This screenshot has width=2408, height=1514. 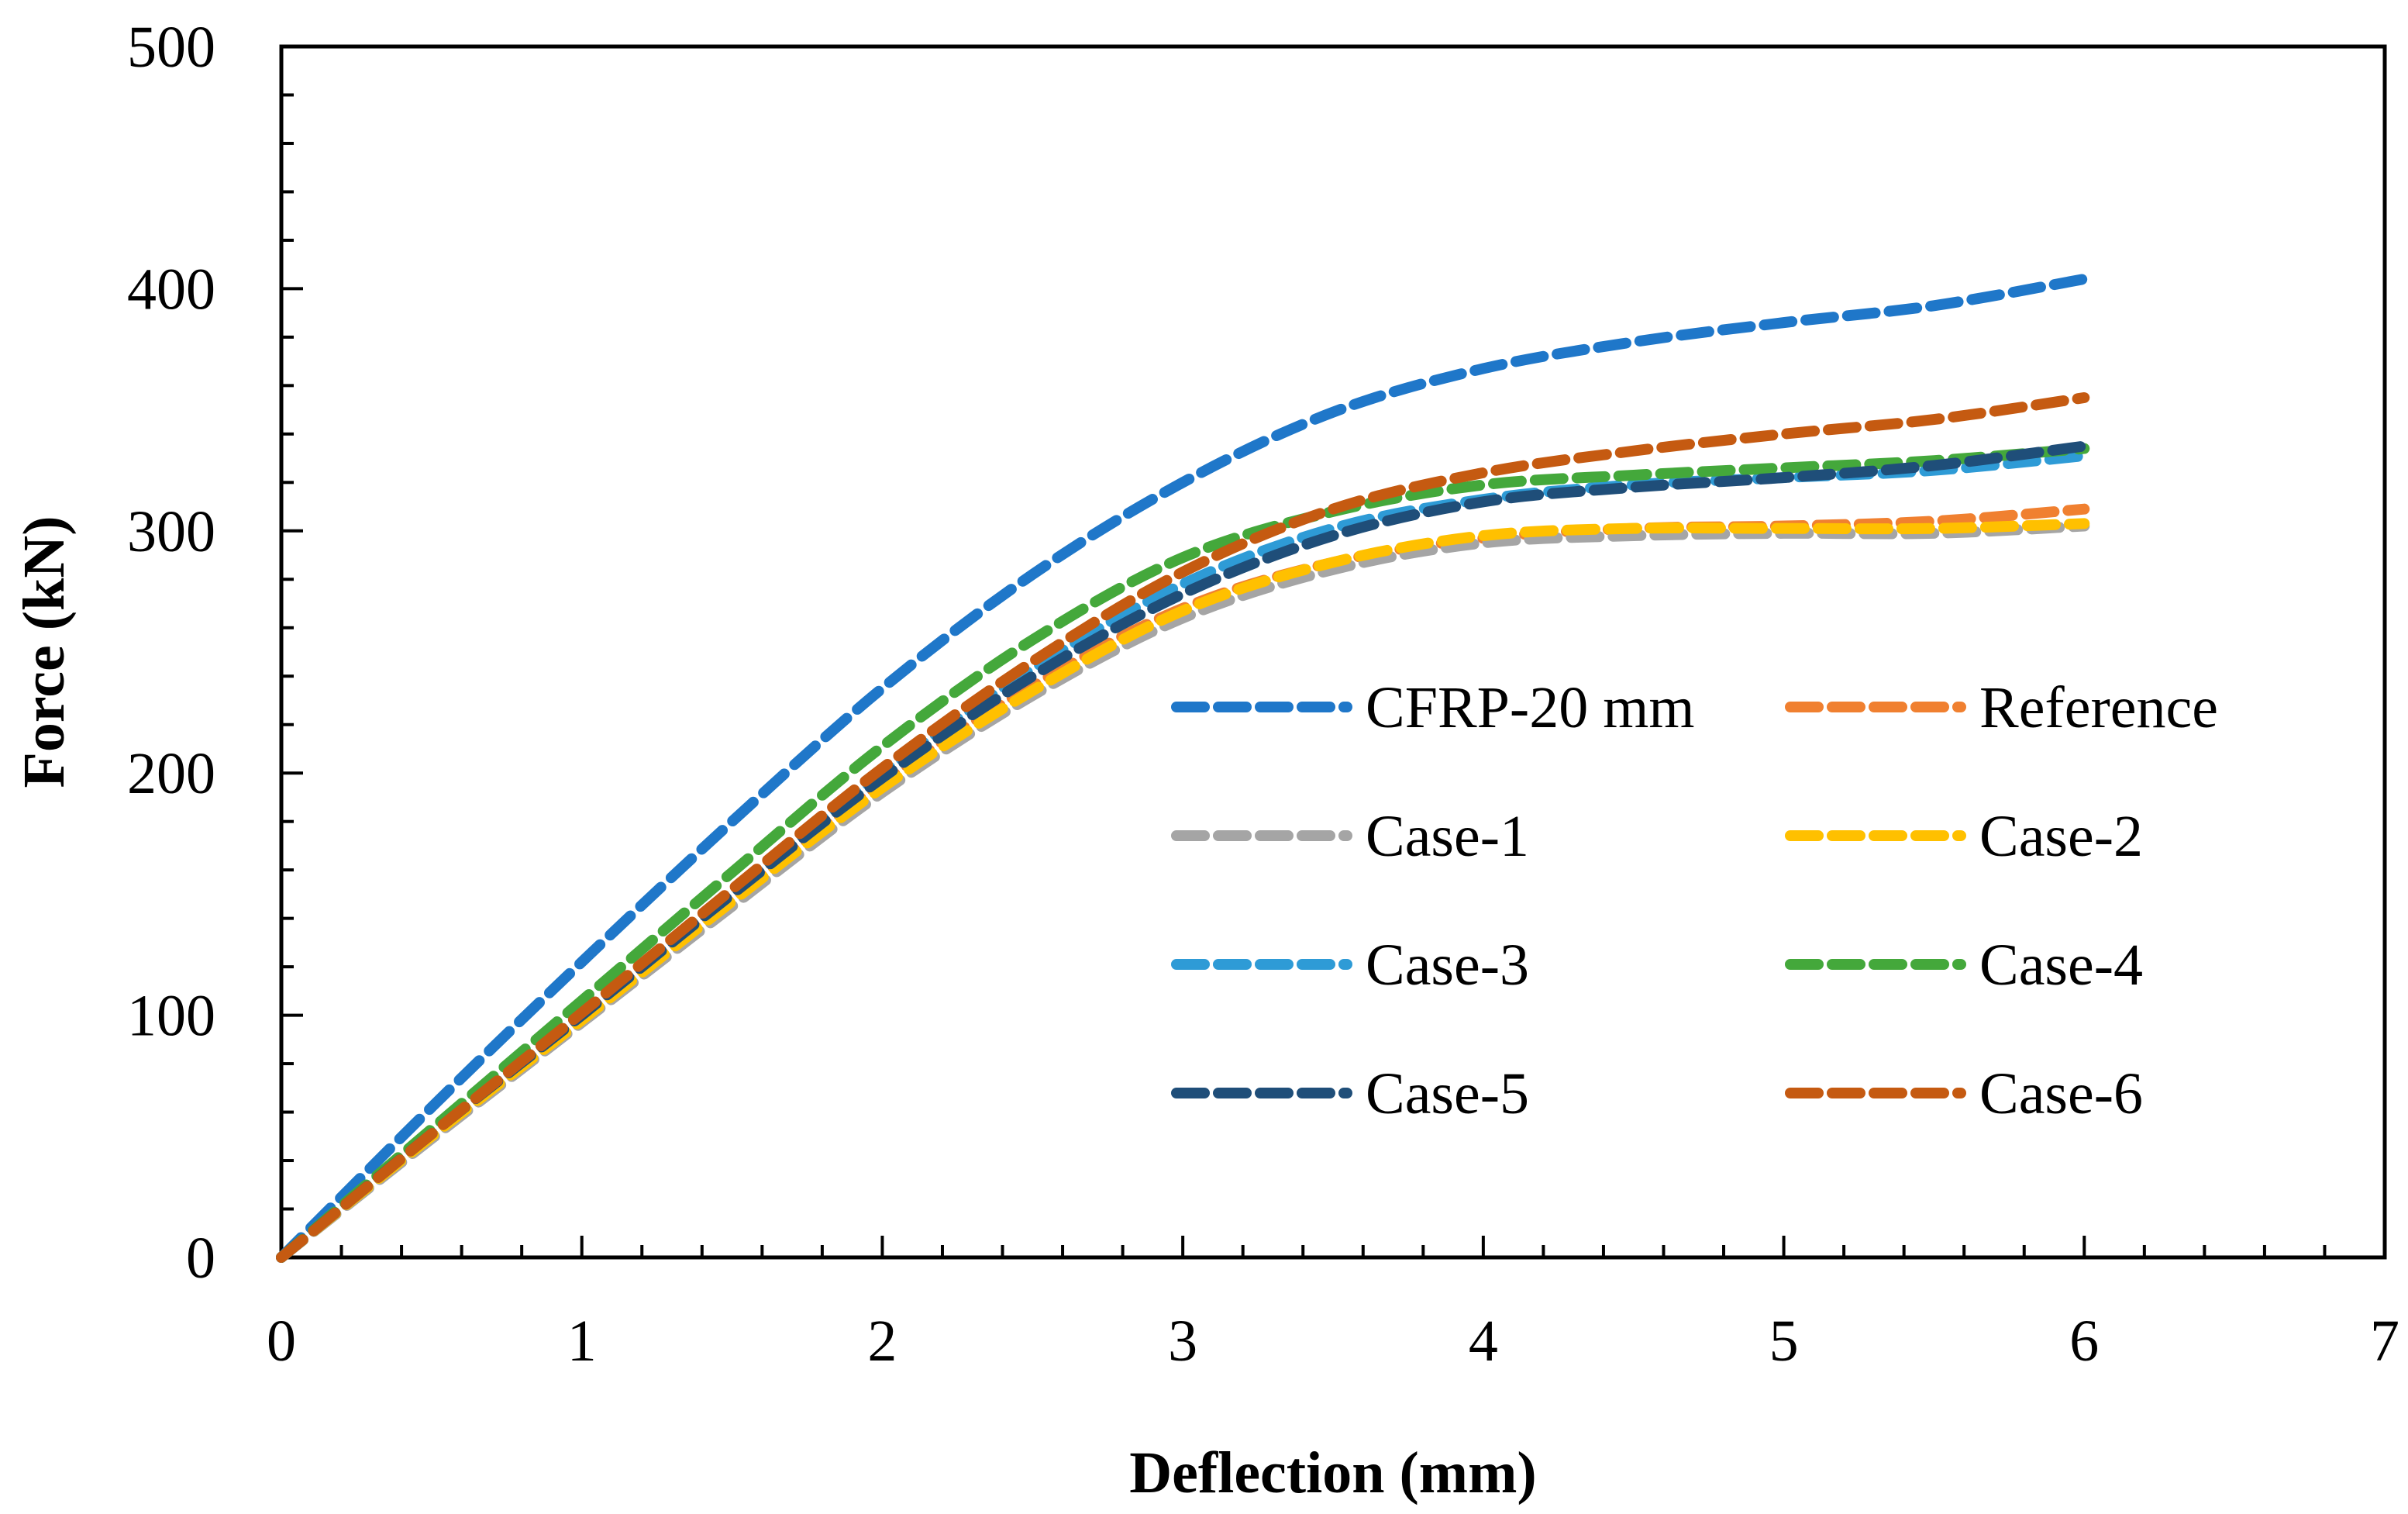 What do you see at coordinates (171, 653) in the screenshot?
I see `y-axis-tick-labels: 0 100 200 300 400 500` at bounding box center [171, 653].